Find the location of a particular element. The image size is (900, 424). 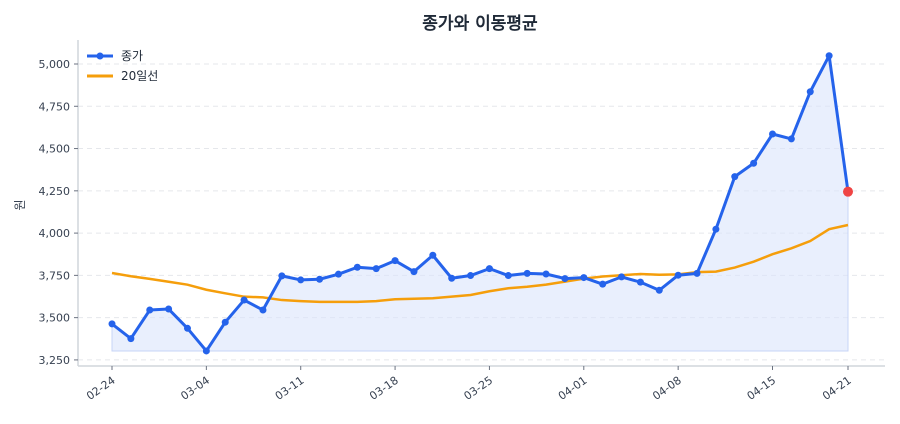

y-tick-label: 3,500 is located at coordinates (55, 318).